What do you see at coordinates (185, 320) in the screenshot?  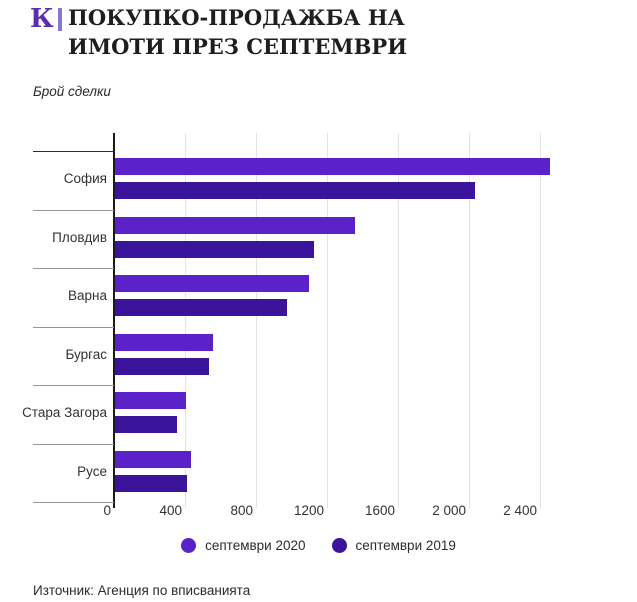 I see `gridline-x400` at bounding box center [185, 320].